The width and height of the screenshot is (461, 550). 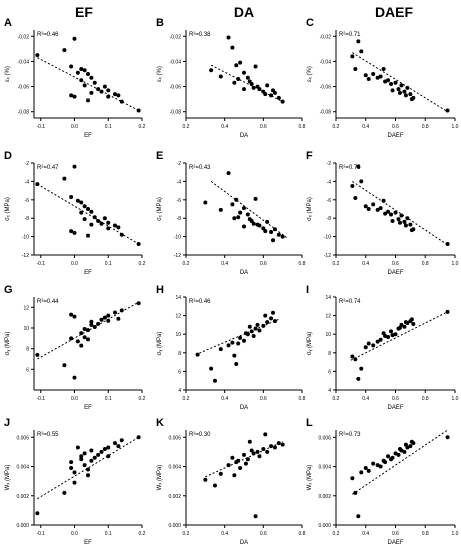 I want to click on r-squared-label: R²=0.38, so click(x=200, y=35).